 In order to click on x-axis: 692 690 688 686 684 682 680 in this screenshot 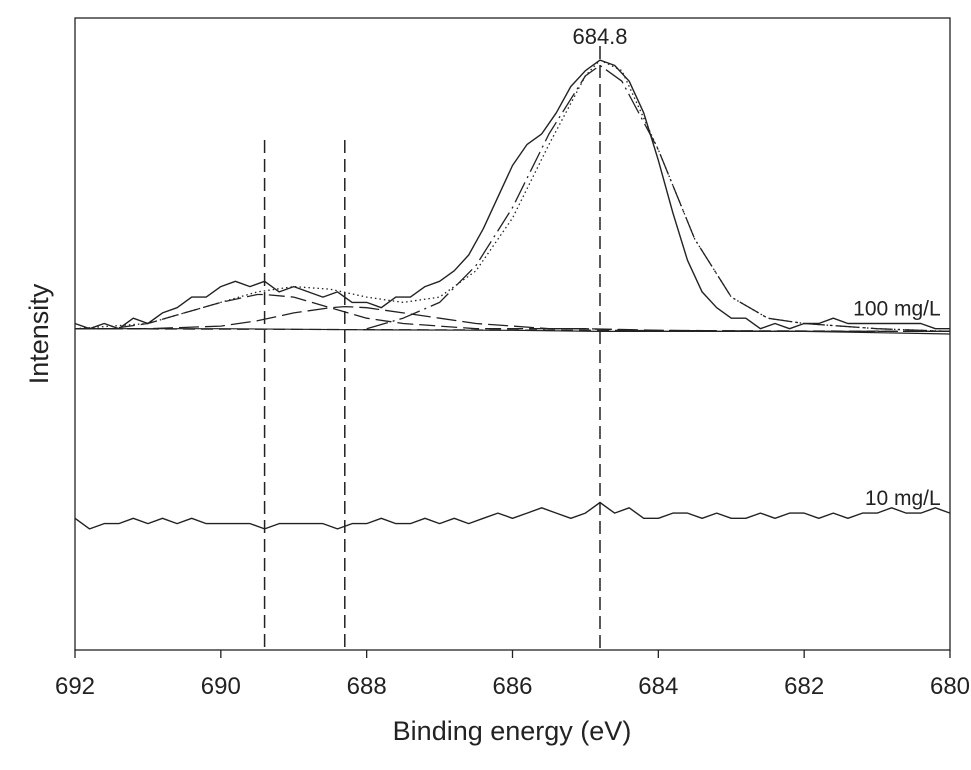, I will do `click(512, 675)`.